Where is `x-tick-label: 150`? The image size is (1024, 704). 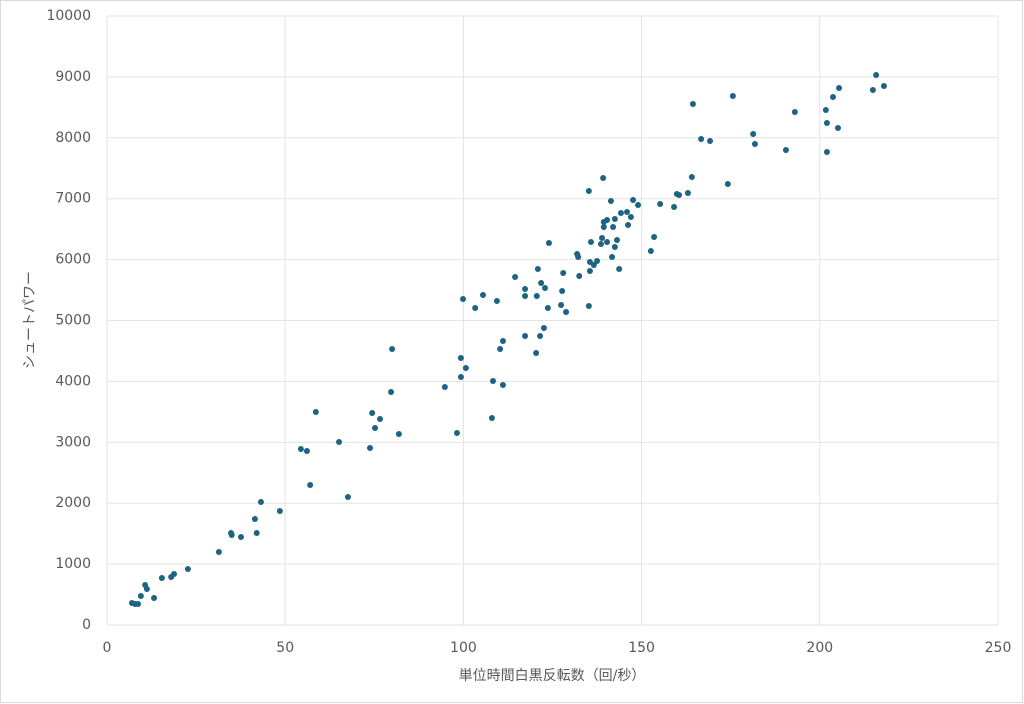
x-tick-label: 150 is located at coordinates (641, 648).